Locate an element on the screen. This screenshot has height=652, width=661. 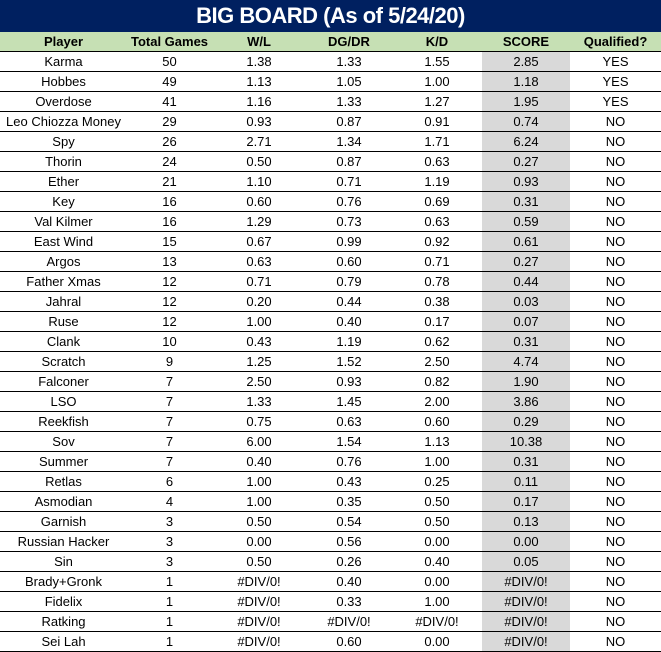
table-row: Garnish 3 0.50 0.54 0.50 0.13 NO is located at coordinates (330, 521).